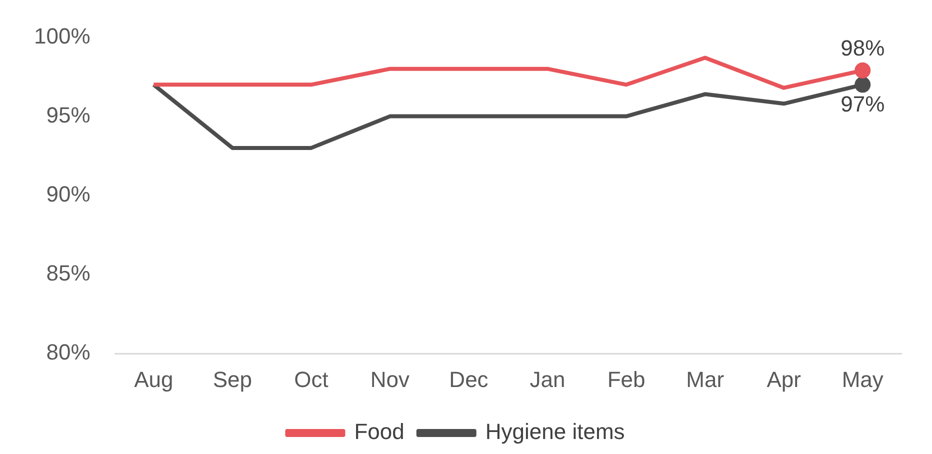 The image size is (932, 454). What do you see at coordinates (626, 379) in the screenshot?
I see `x-tick-label: Feb` at bounding box center [626, 379].